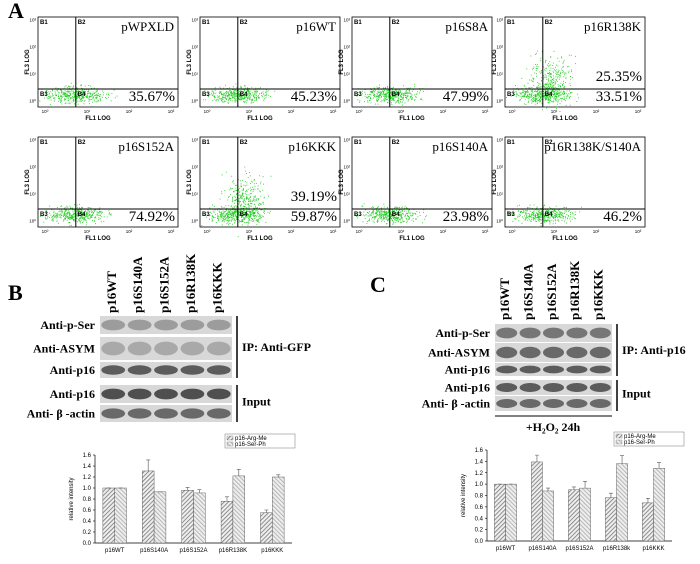  I want to click on y-tick-label: 1.0, so click(87, 489).